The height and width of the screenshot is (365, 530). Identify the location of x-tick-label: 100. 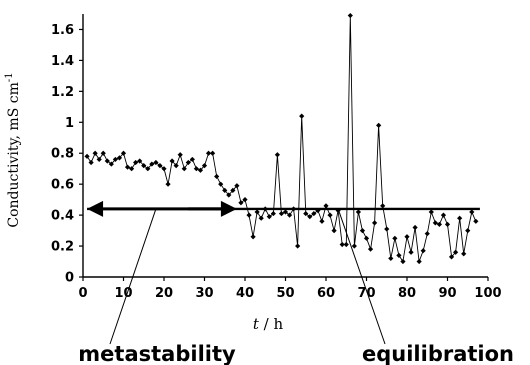
(487, 293).